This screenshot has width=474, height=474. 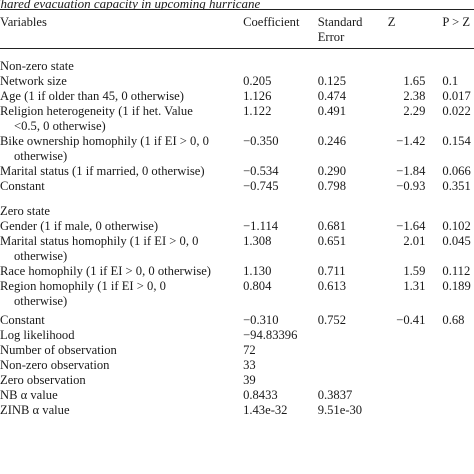 What do you see at coordinates (237, 320) in the screenshot?
I see `table-row: Constant −0.310 0.752 −0.41 0.68` at bounding box center [237, 320].